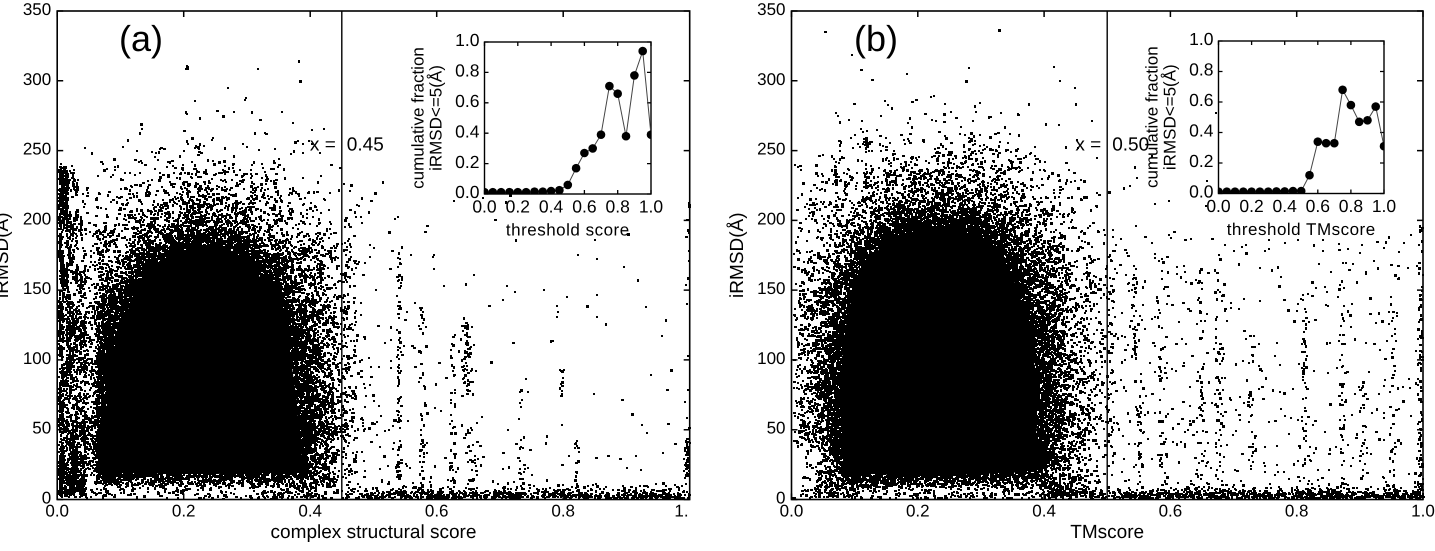 This screenshot has height=551, width=1435. What do you see at coordinates (374, 532) in the screenshot?
I see `svg-text: complex structural score` at bounding box center [374, 532].